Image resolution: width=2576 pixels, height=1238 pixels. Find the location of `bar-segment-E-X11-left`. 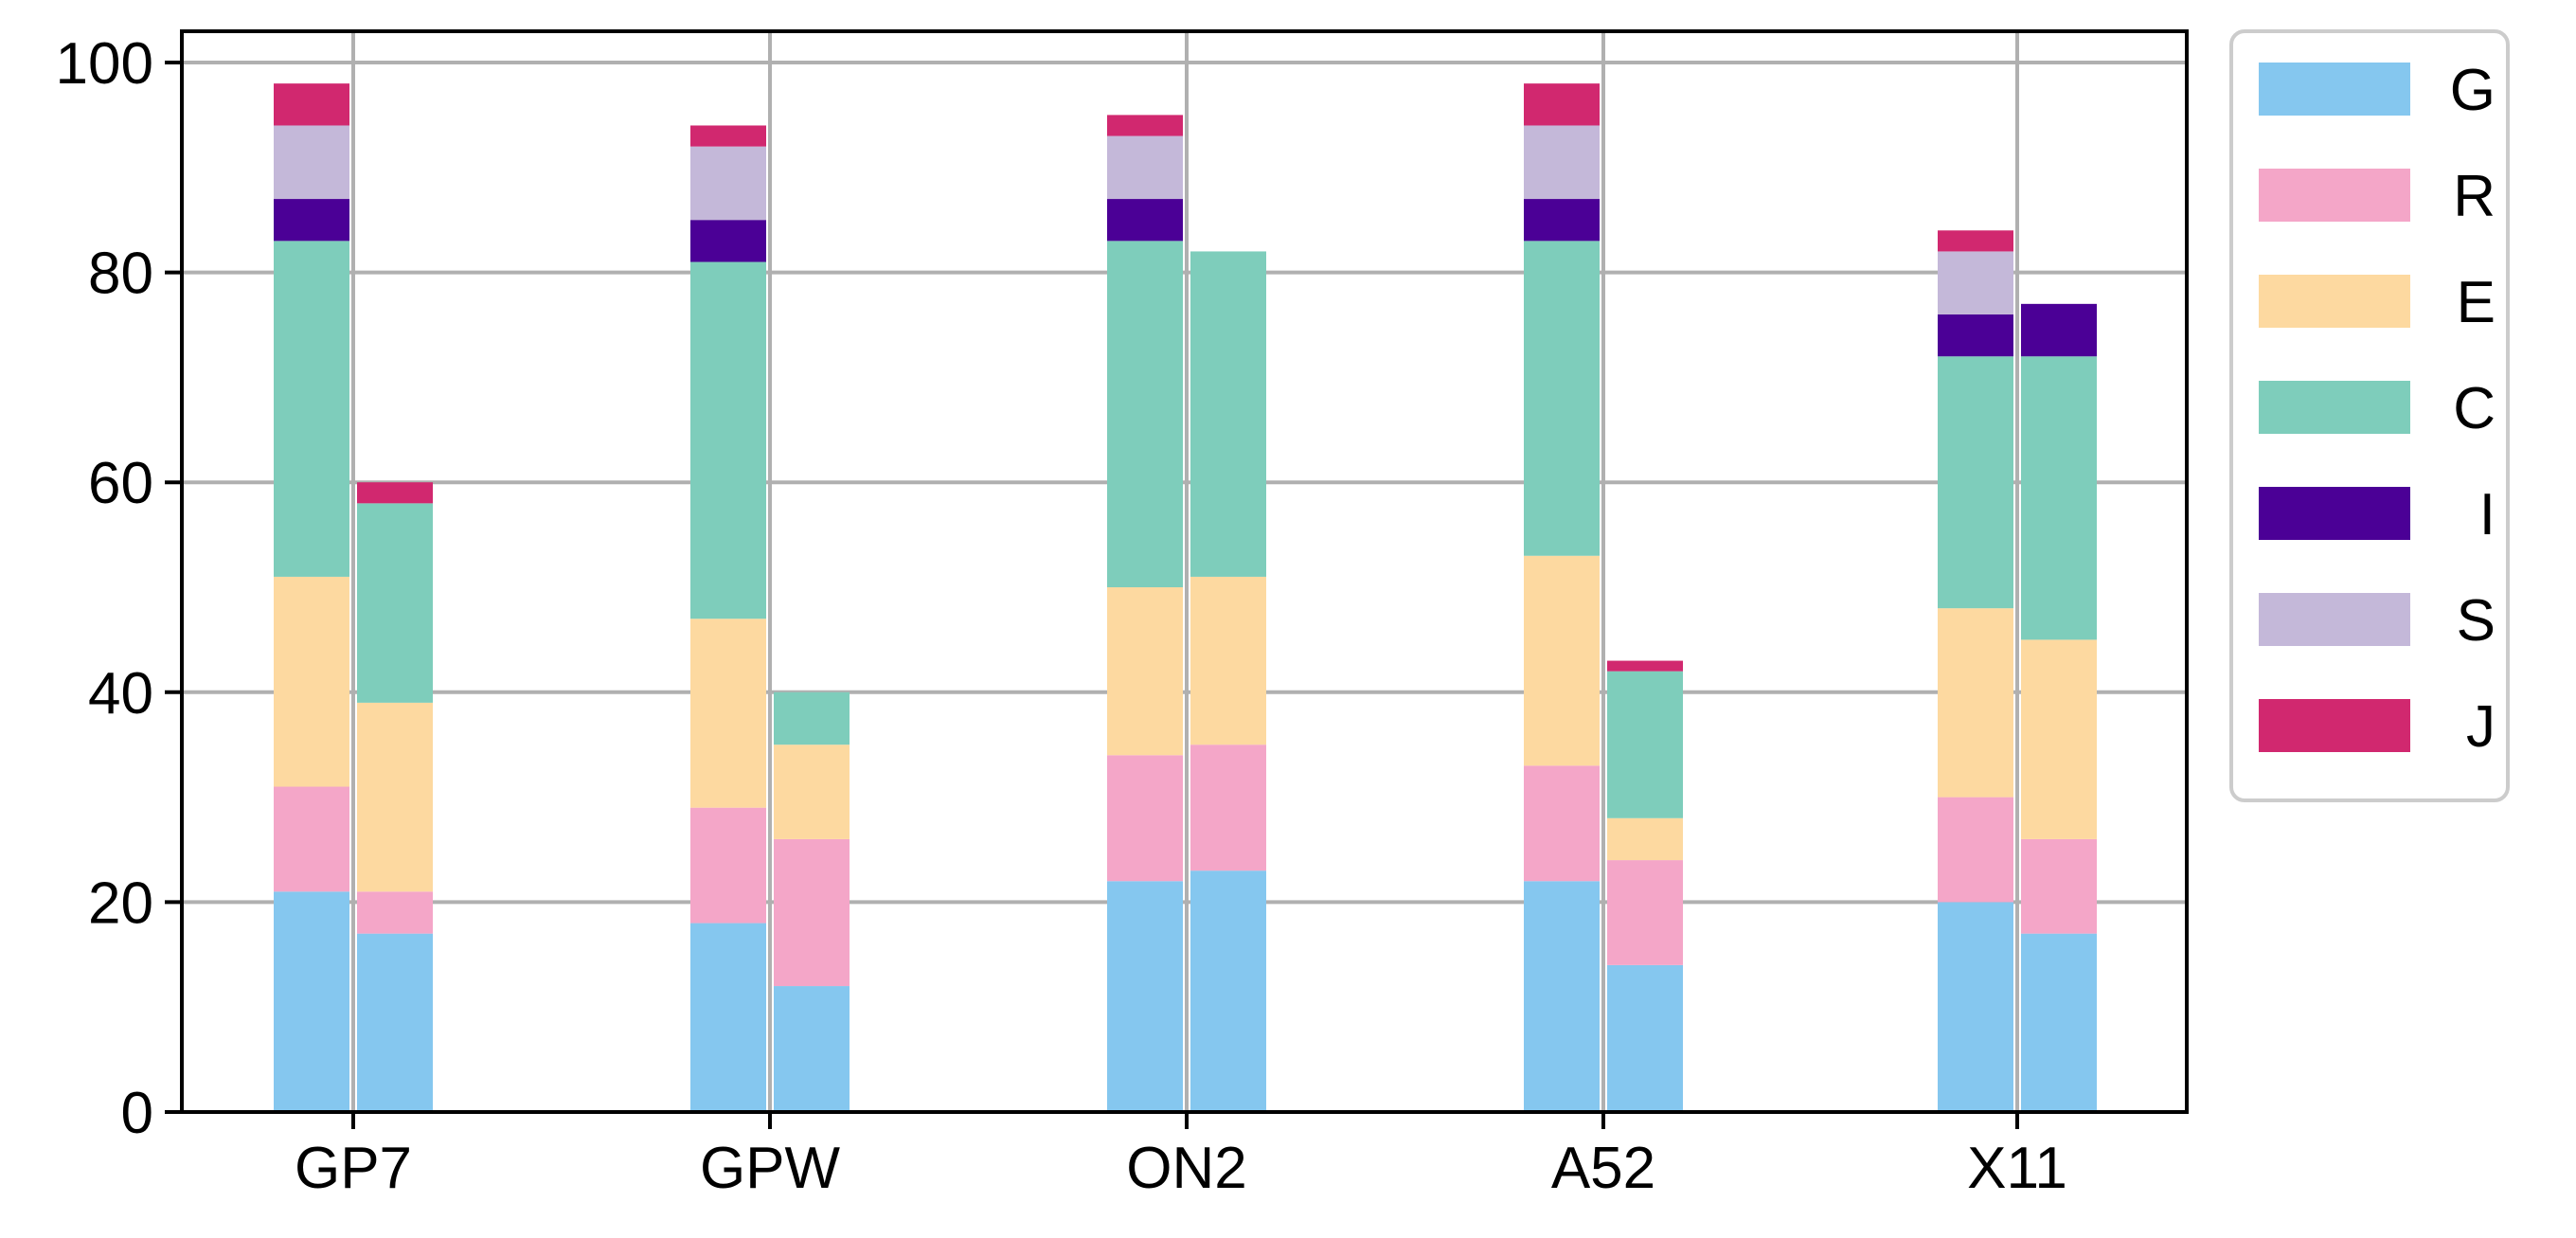

bar-segment-E-X11-left is located at coordinates (1975, 703).